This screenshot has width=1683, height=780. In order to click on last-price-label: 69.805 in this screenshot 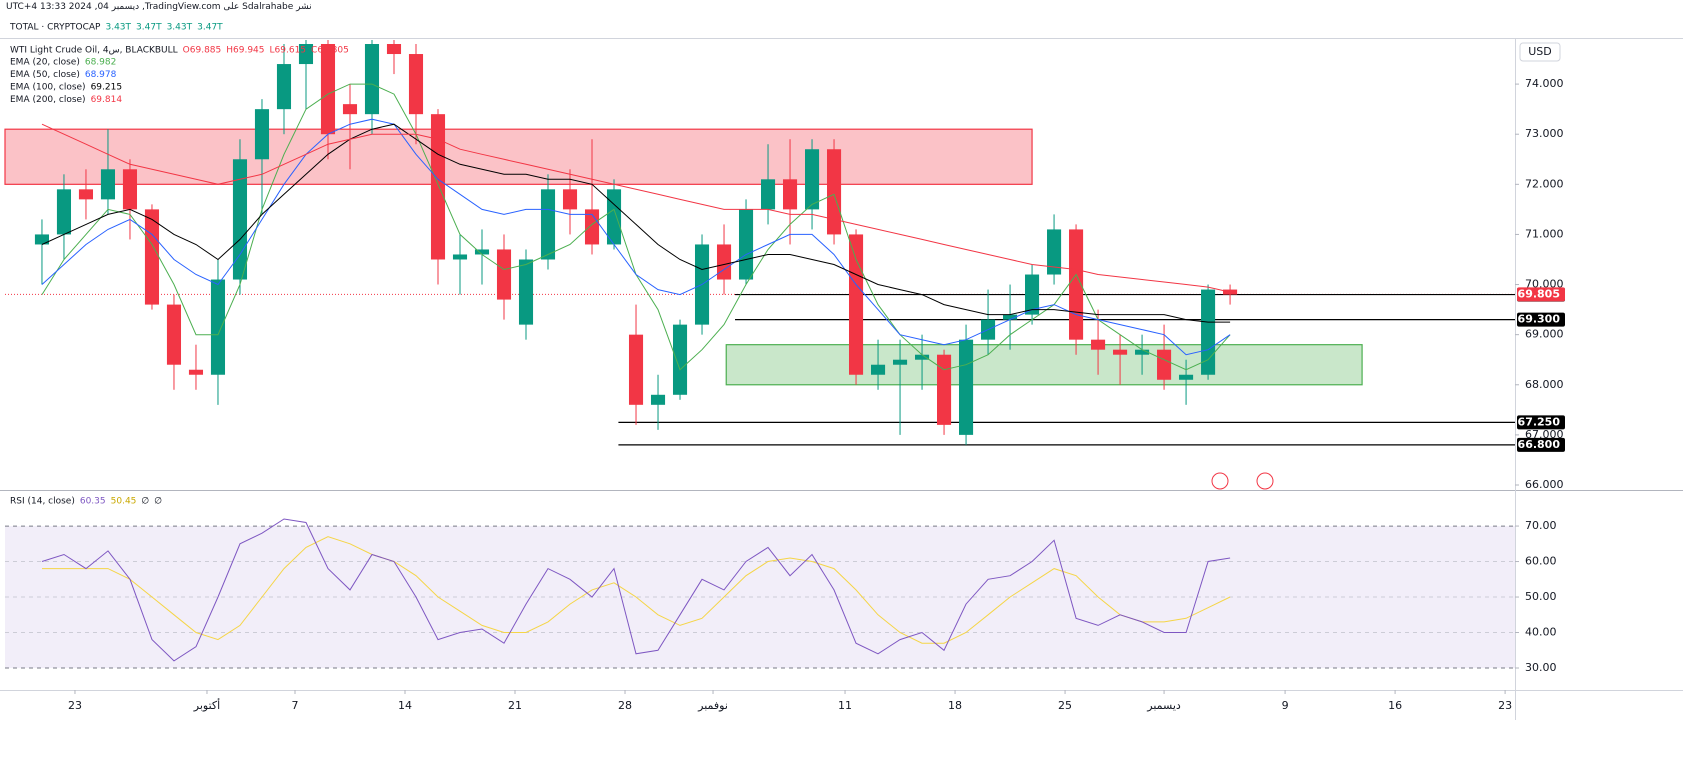, I will do `click(1539, 293)`.